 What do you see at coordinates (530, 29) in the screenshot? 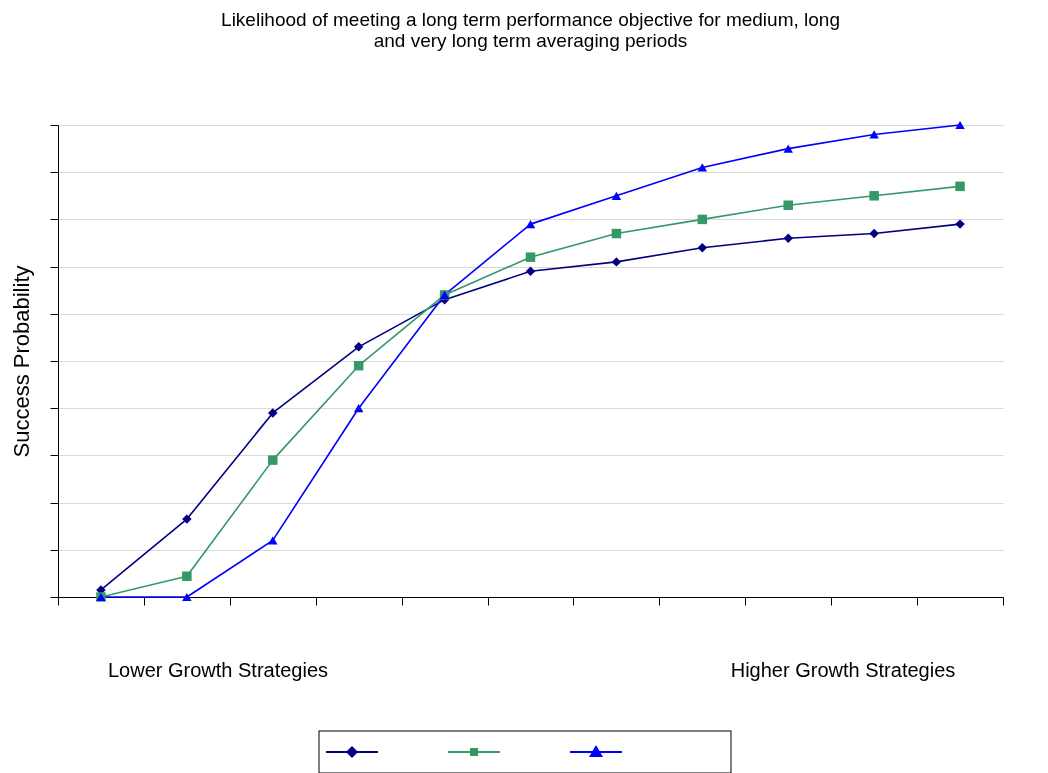
I see `chart-title: Likelihood of meeting a long term performance objective for medium, long and very long term averaging periods` at bounding box center [530, 29].